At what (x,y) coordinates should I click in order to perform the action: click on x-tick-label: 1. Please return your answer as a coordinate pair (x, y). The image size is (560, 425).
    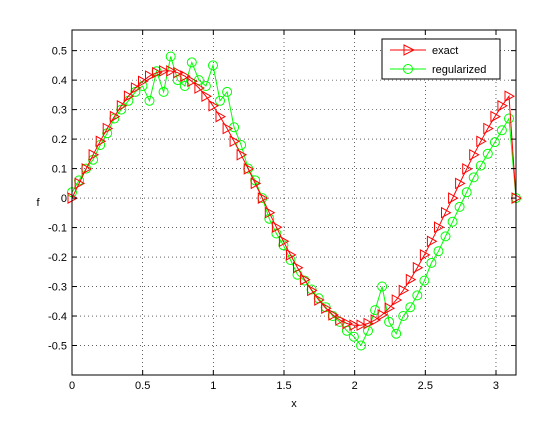
    Looking at the image, I should click on (213, 386).